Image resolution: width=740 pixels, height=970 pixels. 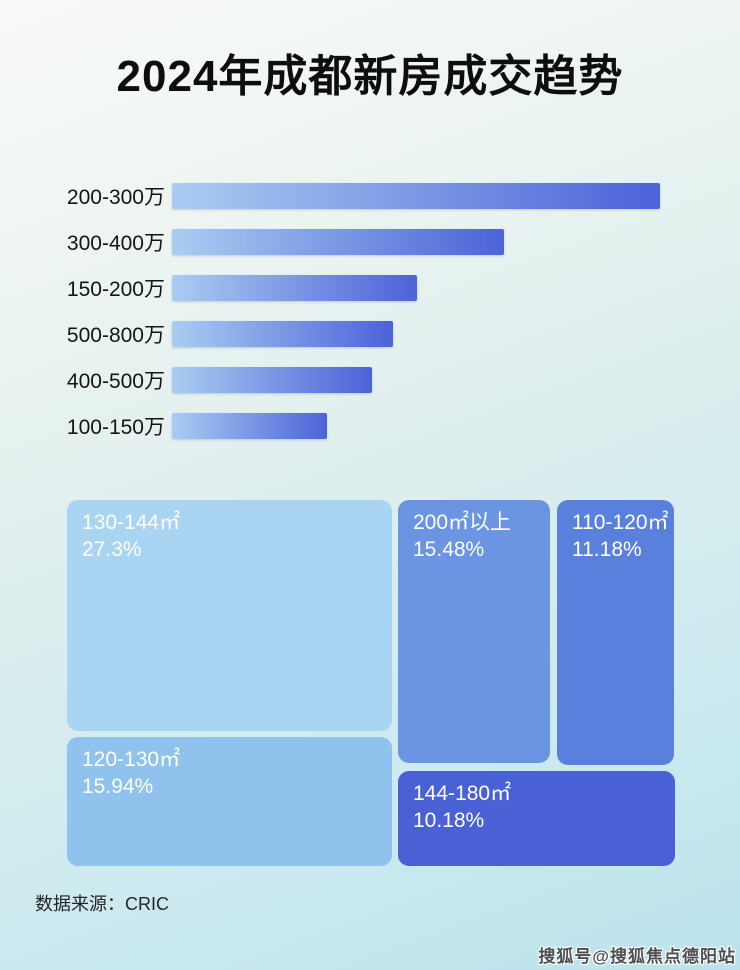 I want to click on bar-row: 500-800万, so click(x=330, y=334).